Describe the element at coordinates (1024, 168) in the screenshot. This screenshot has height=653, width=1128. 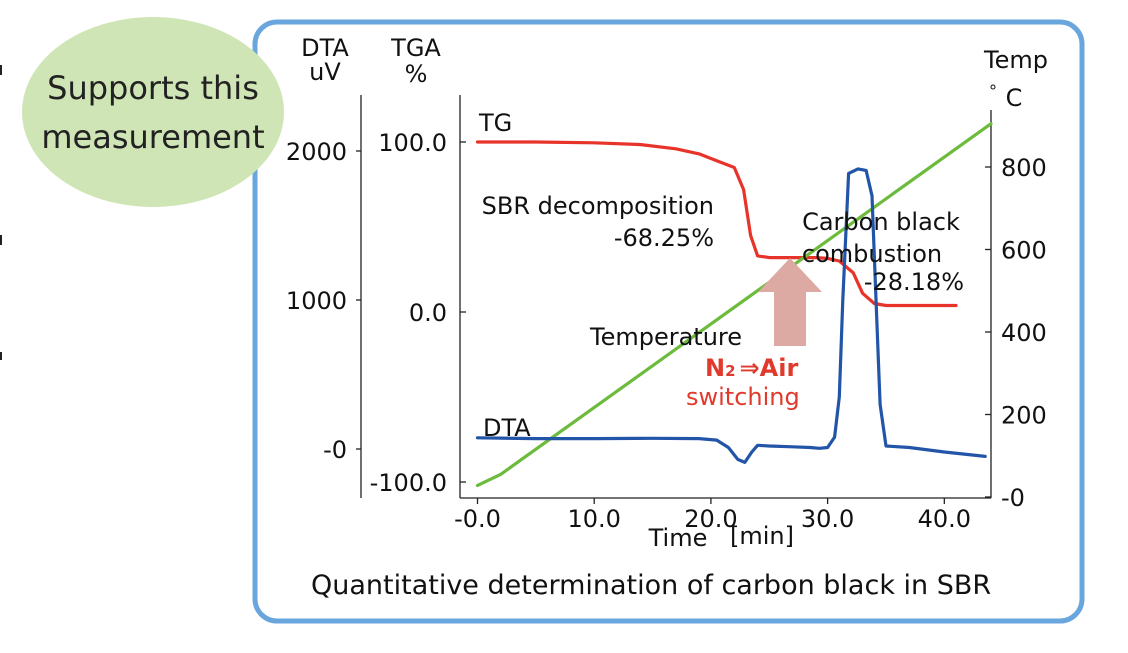
I see `temp-tick-label: 800` at that location.